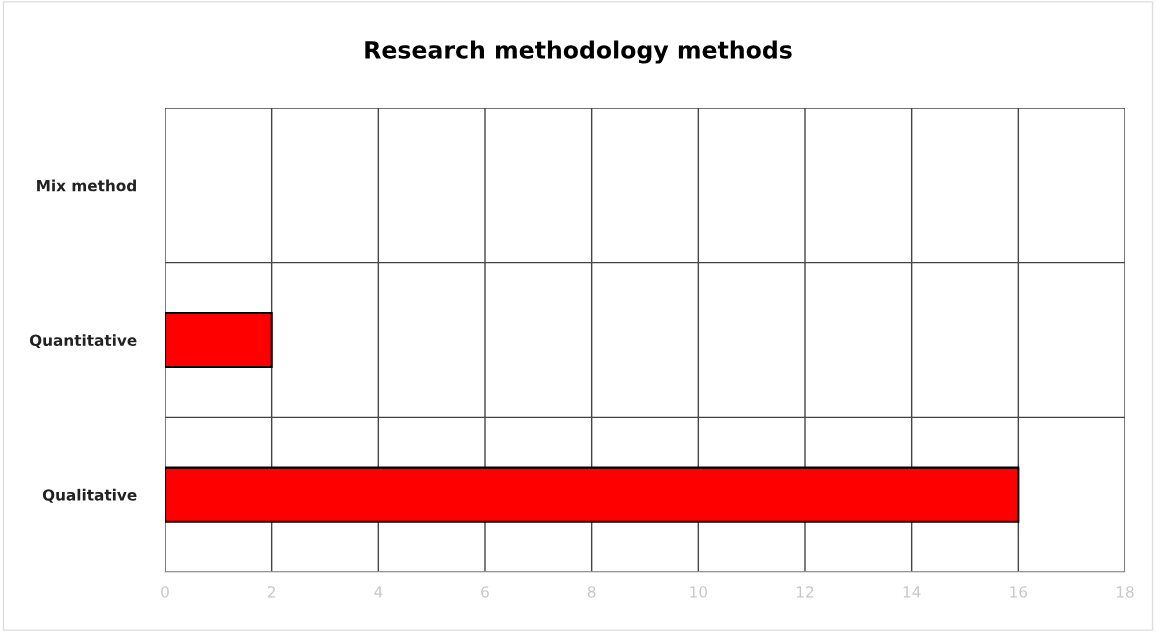 The width and height of the screenshot is (1156, 632). What do you see at coordinates (89, 495) in the screenshot?
I see `y-tick-label: Qualitative` at bounding box center [89, 495].